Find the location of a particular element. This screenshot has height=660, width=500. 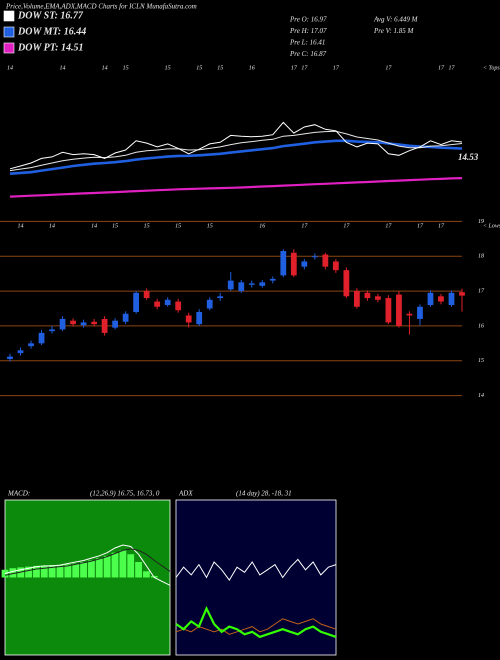

y-tick-label: 19 is located at coordinates (481, 222).